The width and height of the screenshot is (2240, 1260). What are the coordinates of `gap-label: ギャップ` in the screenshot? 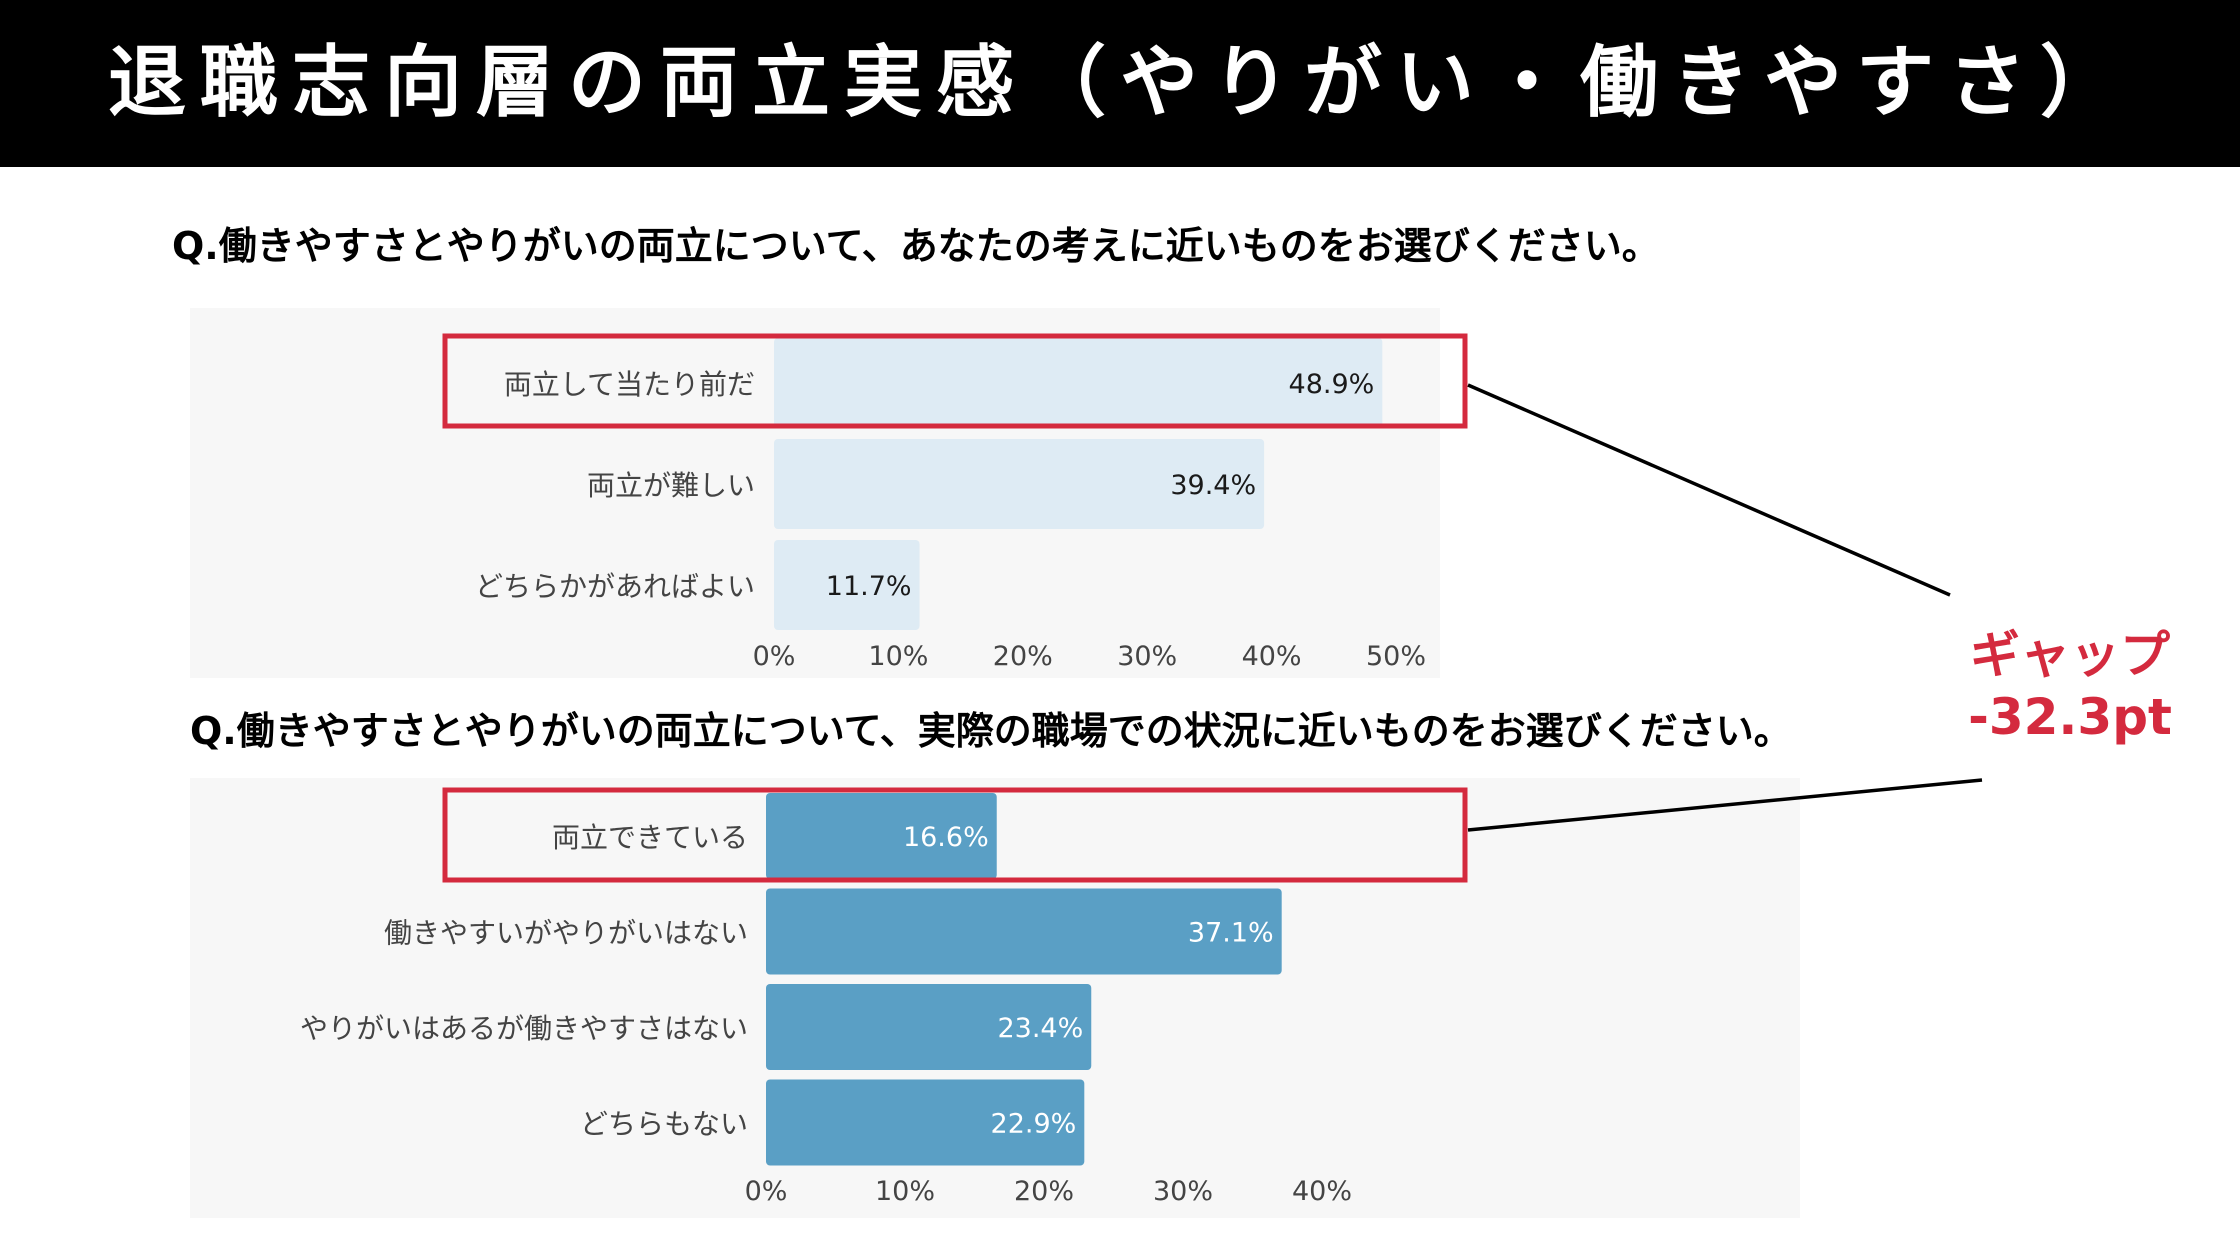 It's located at (2070, 655).